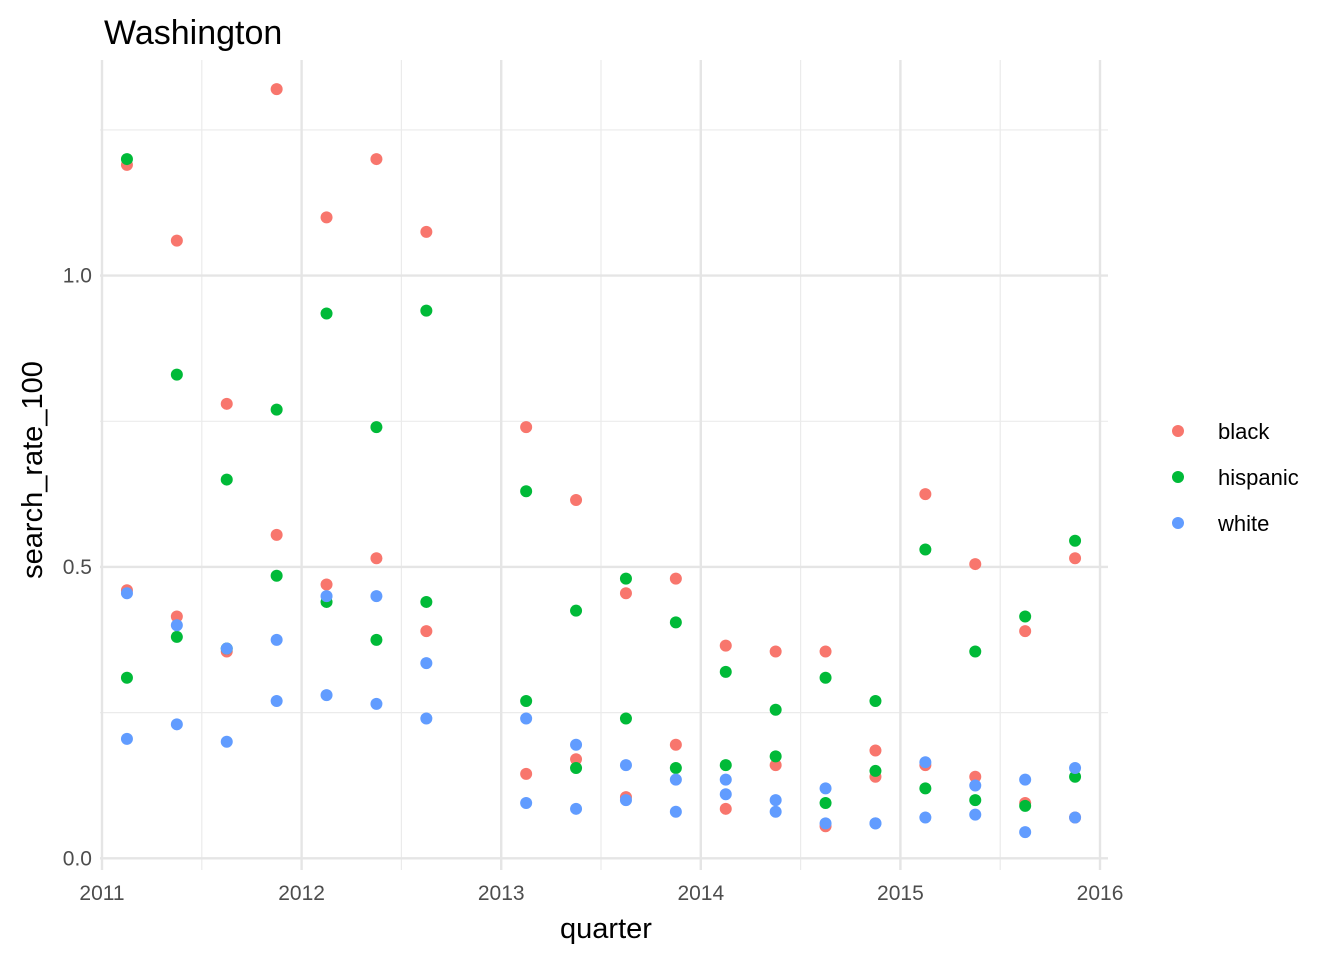 Image resolution: width=1344 pixels, height=960 pixels. Describe the element at coordinates (606, 929) in the screenshot. I see `x-axis-label: quarter` at that location.